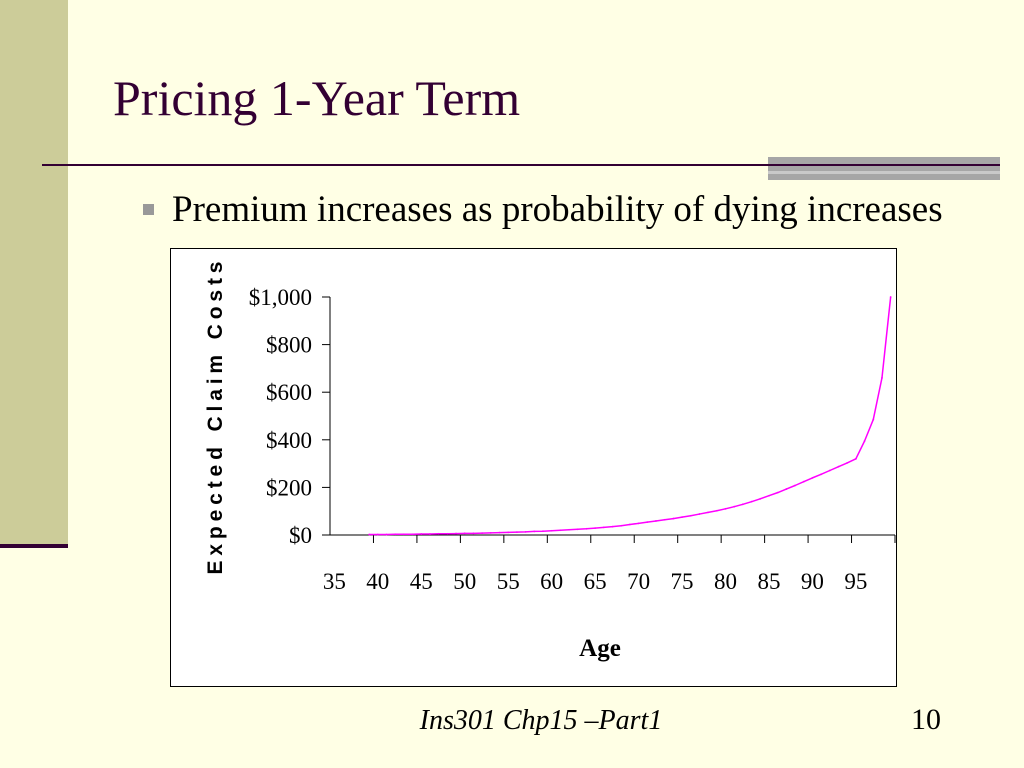 The width and height of the screenshot is (1024, 768). Describe the element at coordinates (812, 581) in the screenshot. I see `x-tick-label: 90` at that location.